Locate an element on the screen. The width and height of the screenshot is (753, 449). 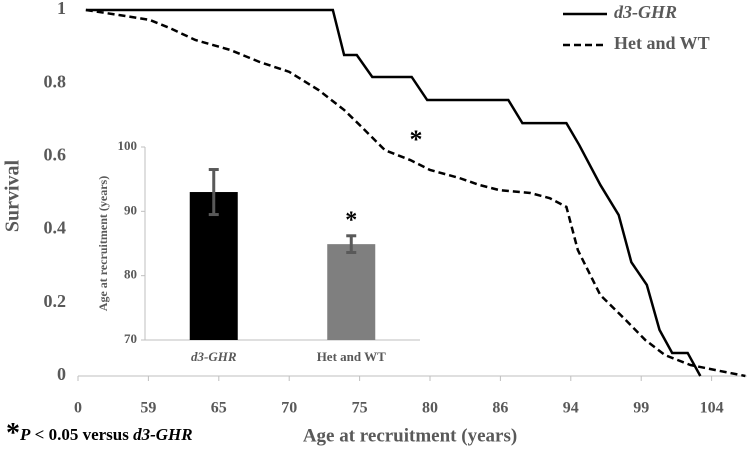
legend-label: d3-GHR is located at coordinates (645, 12).